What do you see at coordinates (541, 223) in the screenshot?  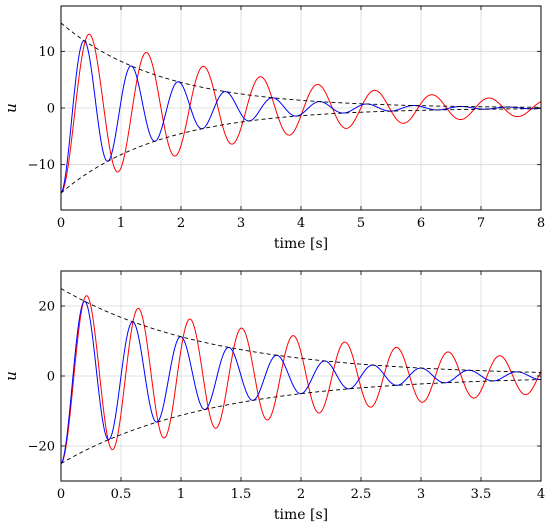 I see `x-tick-label: 8` at bounding box center [541, 223].